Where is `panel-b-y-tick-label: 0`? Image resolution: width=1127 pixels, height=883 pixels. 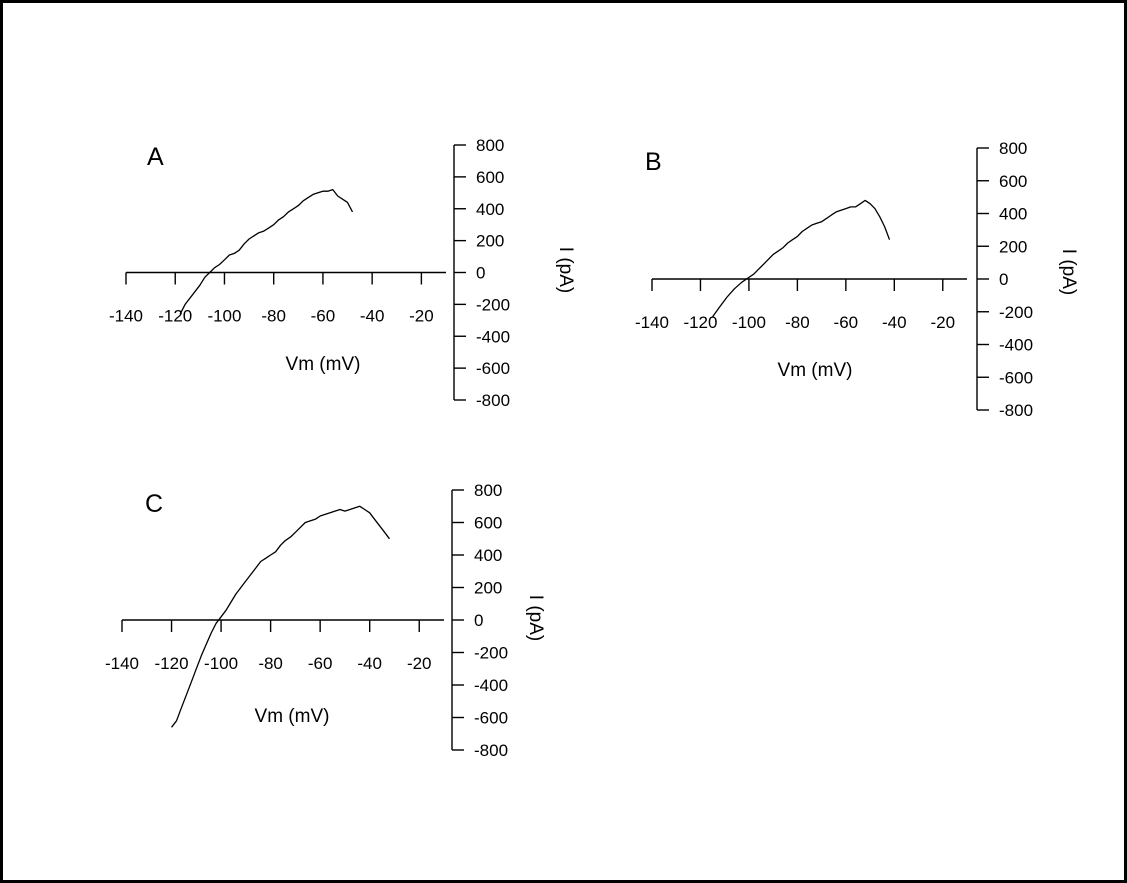
panel-b-y-tick-label: 0 is located at coordinates (1003, 279).